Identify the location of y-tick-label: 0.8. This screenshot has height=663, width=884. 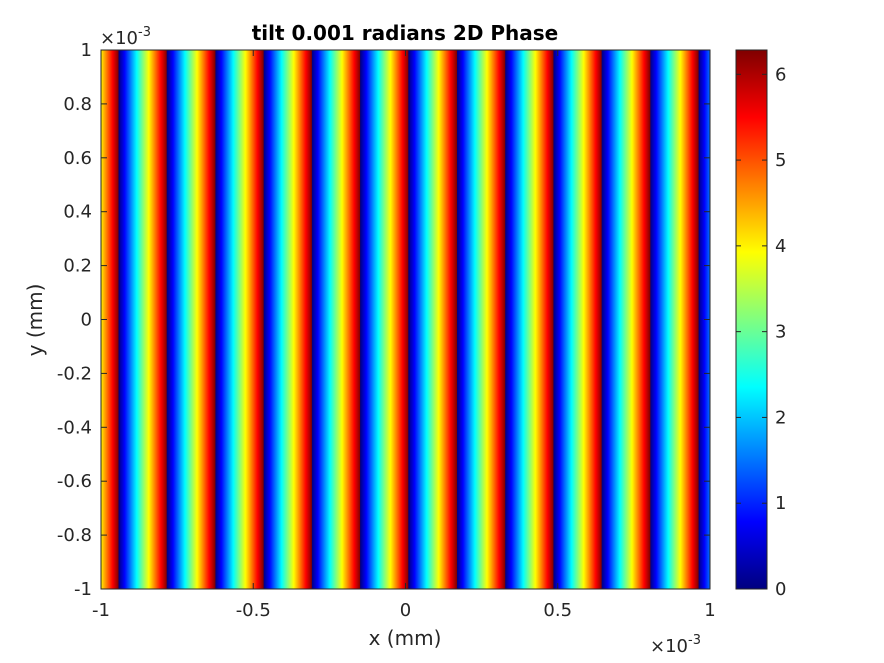
(77, 104).